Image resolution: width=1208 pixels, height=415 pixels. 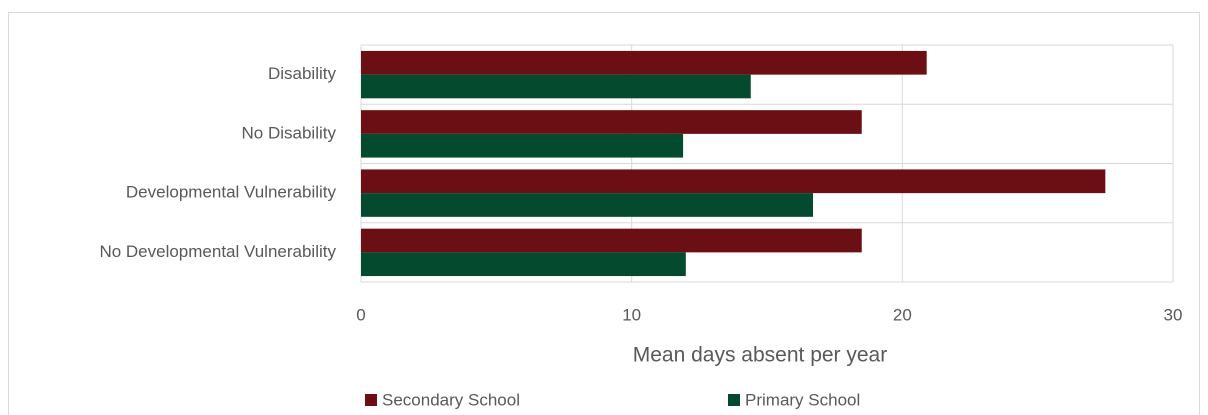 I want to click on x-tick-label: 20, so click(x=902, y=314).